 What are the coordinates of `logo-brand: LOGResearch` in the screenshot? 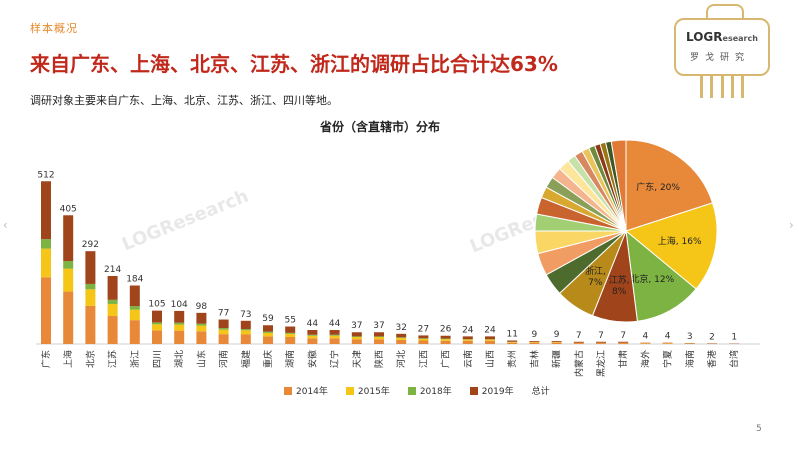 It's located at (722, 37).